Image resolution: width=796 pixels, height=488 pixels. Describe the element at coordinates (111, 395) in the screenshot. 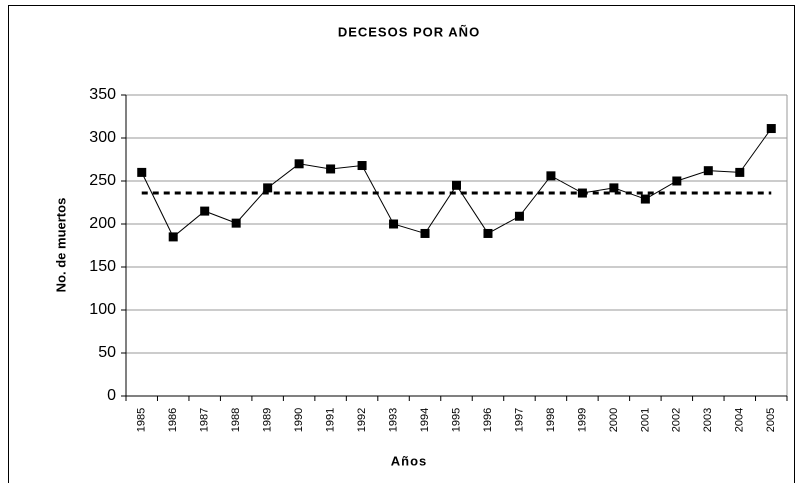

I see `y-tick-label: 0` at that location.